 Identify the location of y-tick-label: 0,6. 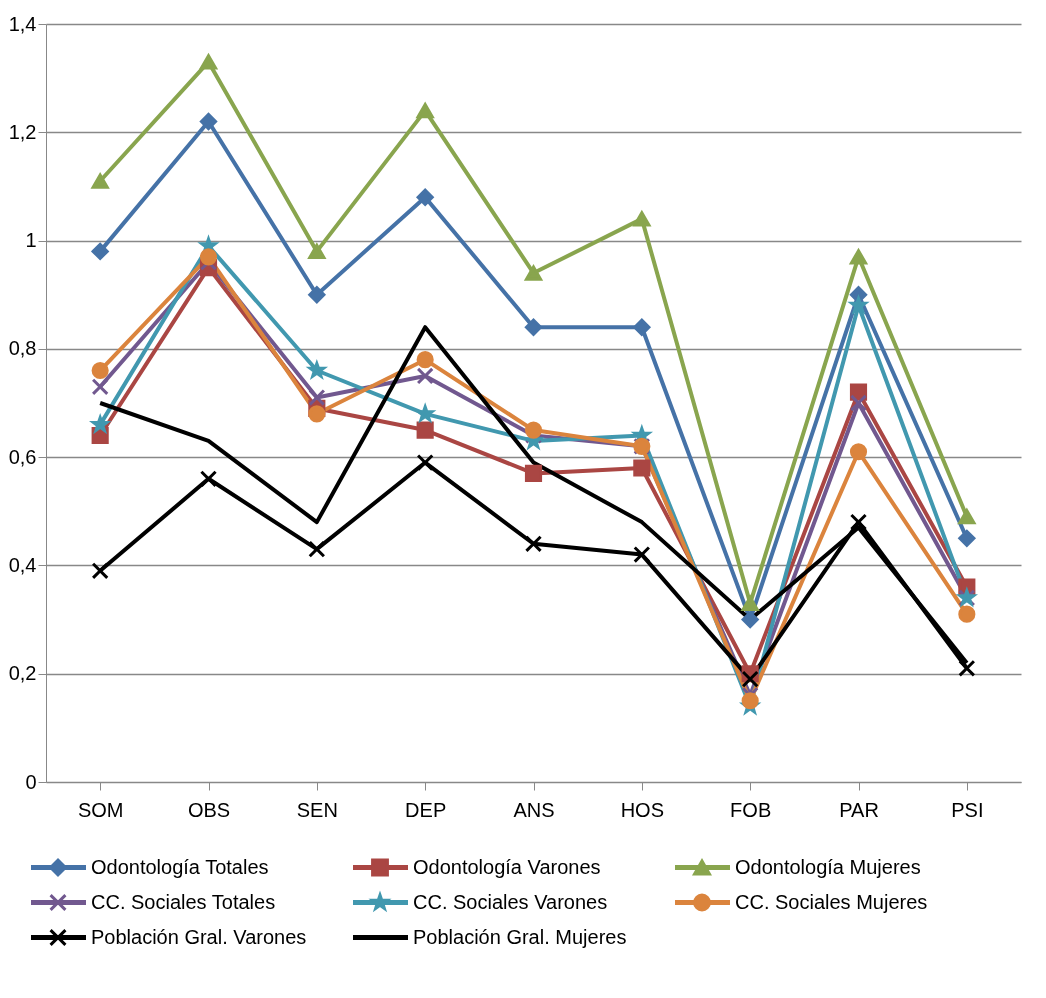
(22, 456).